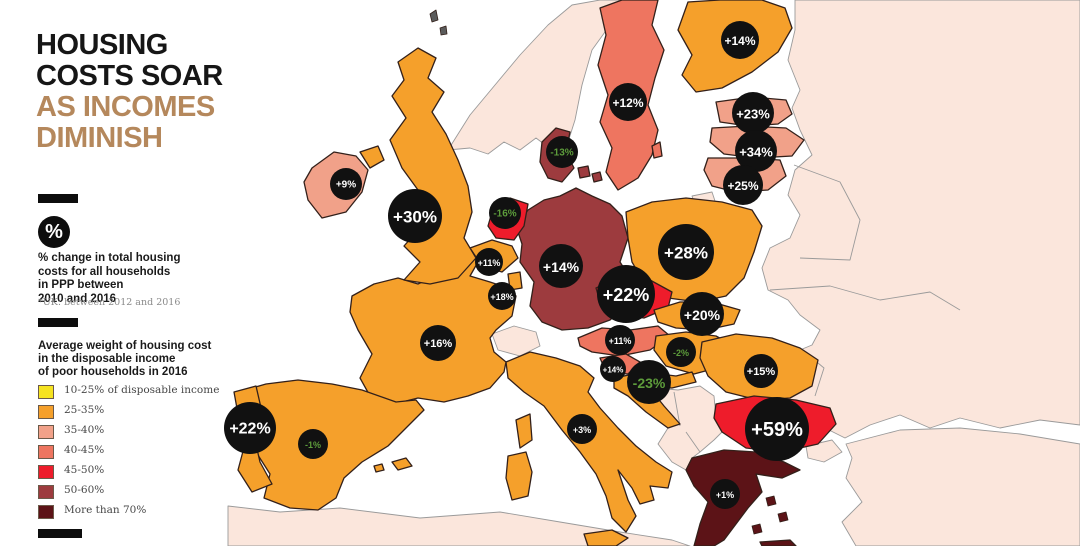 Image resolution: width=1080 pixels, height=546 pixels. I want to click on inner-border-balkans, so click(687, 422).